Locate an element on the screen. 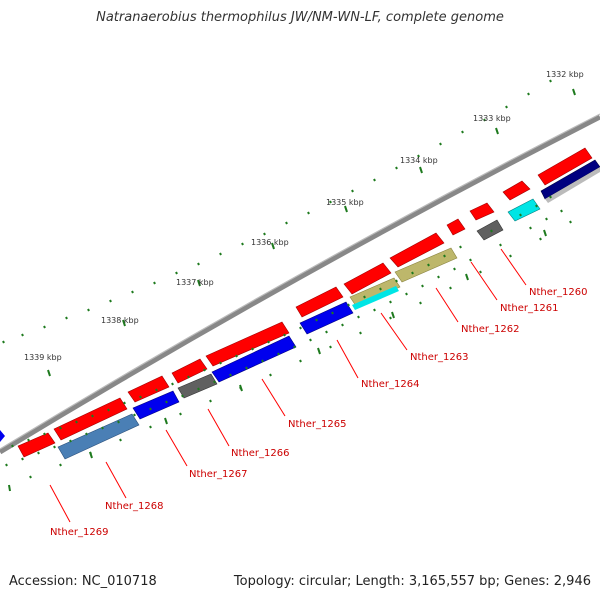 This screenshot has height=600, width=600. scale-label: 1338 kbp is located at coordinates (120, 320).